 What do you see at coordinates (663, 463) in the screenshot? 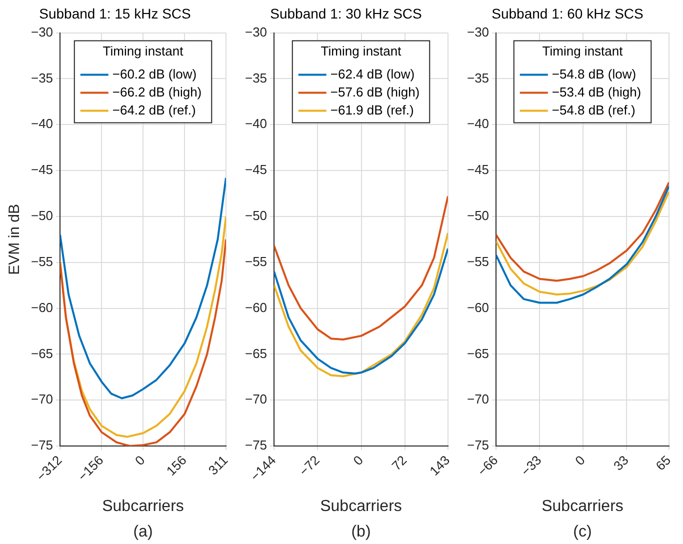
I see `x-tick-label: 65` at bounding box center [663, 463].